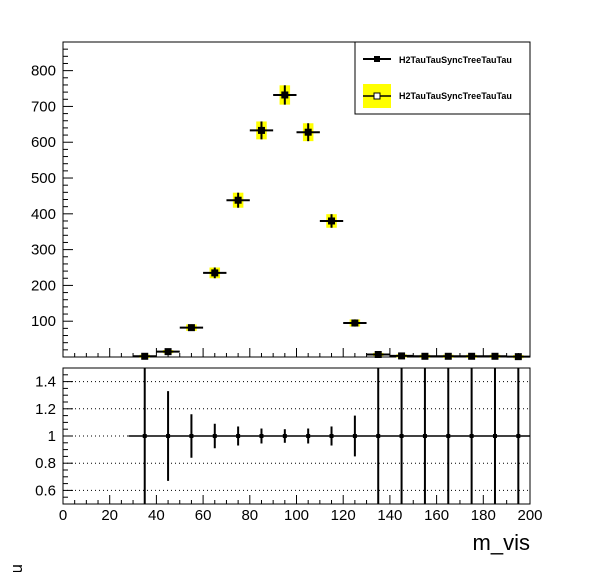  What do you see at coordinates (43, 142) in the screenshot?
I see `main-y-tick-label: 600` at bounding box center [43, 142].